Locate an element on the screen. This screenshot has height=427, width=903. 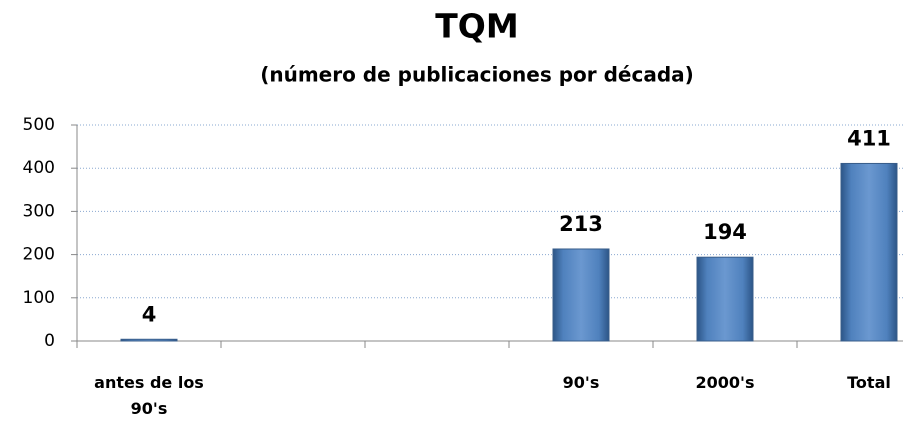
data-label: 213 is located at coordinates (581, 224).